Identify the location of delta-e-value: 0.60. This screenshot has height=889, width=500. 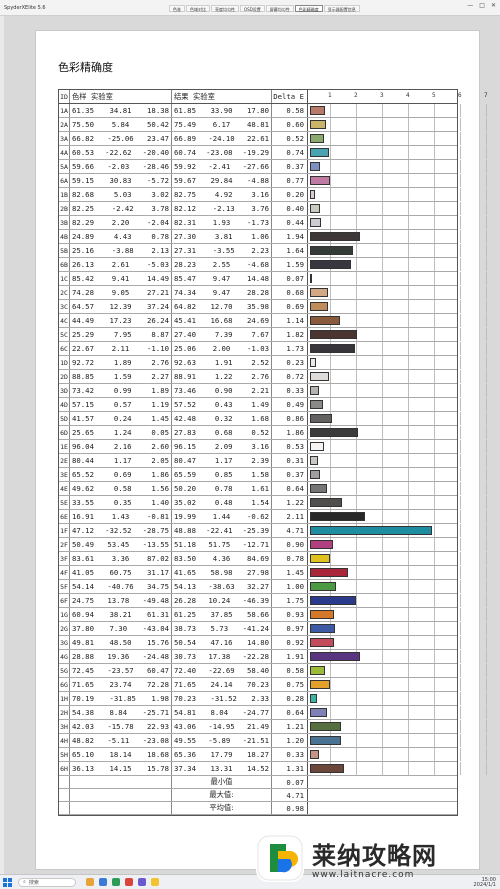
(290, 124).